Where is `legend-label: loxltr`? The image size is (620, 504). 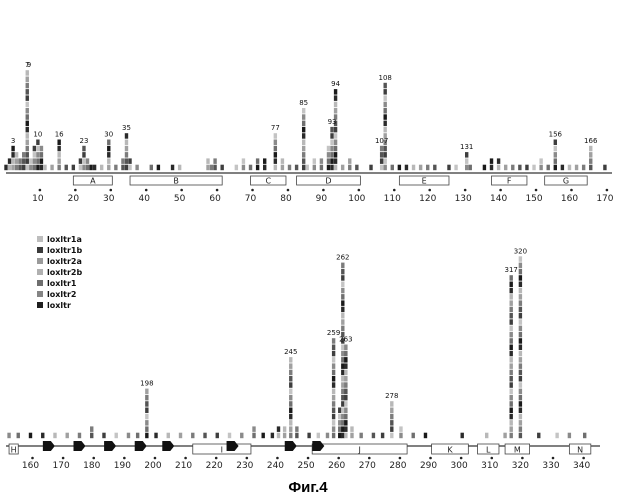
legend-label: loxltr is located at coordinates (59, 305).